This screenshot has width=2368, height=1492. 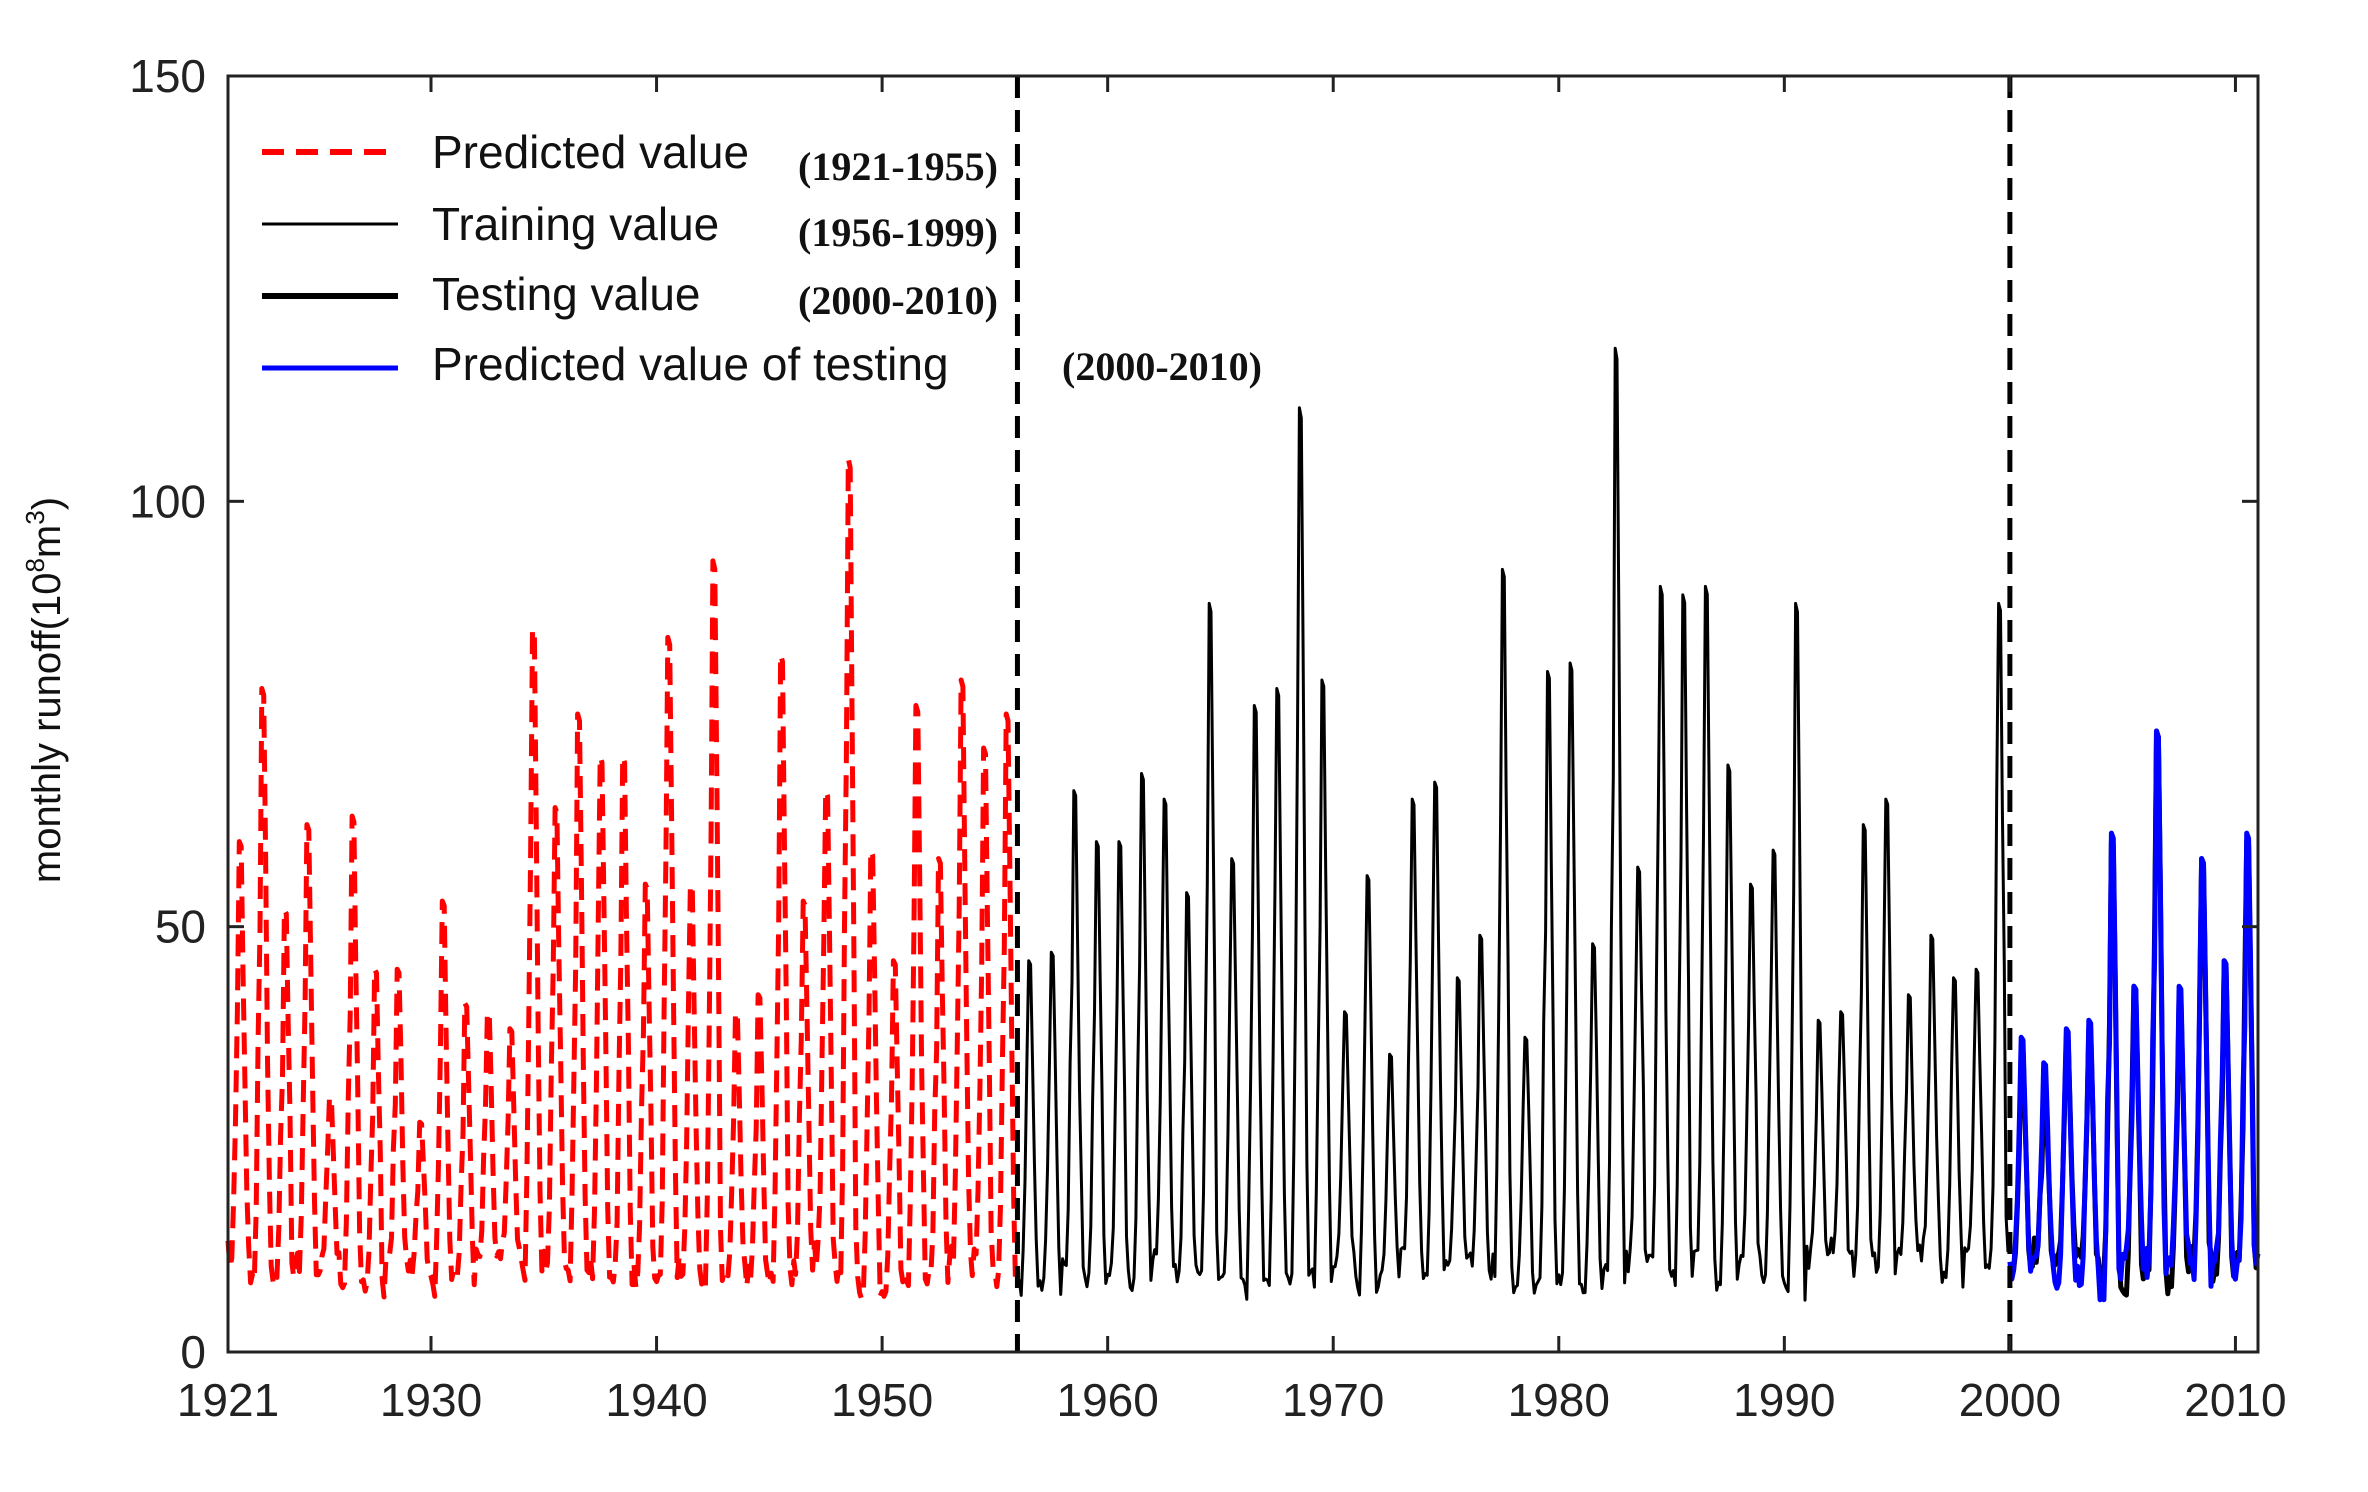 What do you see at coordinates (590, 152) in the screenshot?
I see `legend-label-predicted: Predicted value` at bounding box center [590, 152].